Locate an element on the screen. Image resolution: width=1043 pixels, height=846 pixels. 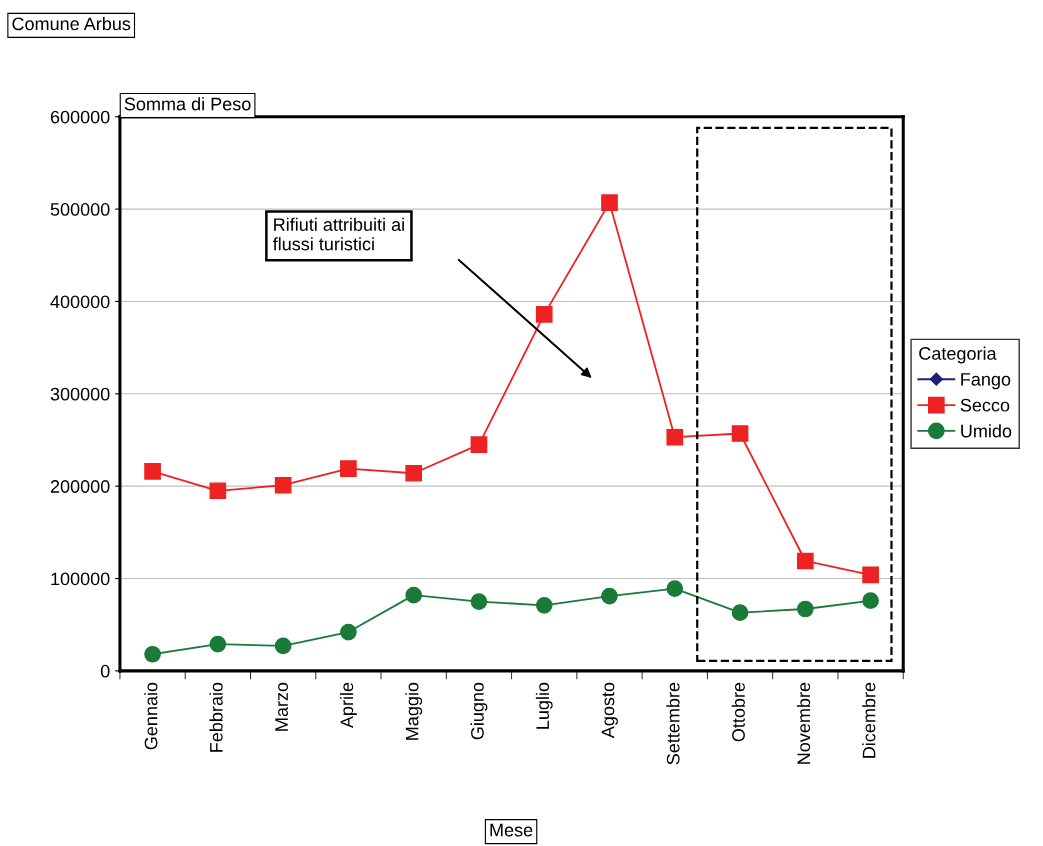
x-tick-label: Agosto is located at coordinates (609, 710).